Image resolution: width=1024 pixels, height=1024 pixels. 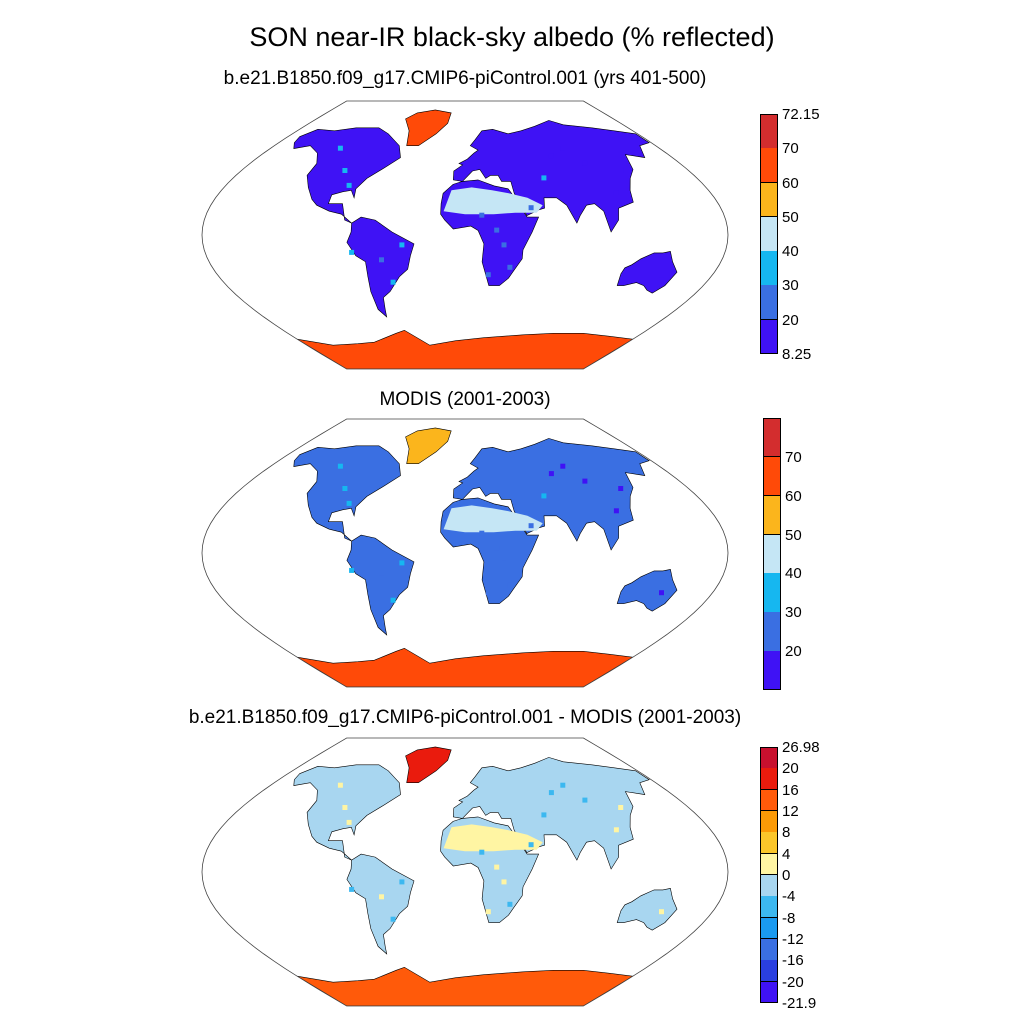 What do you see at coordinates (465, 399) in the screenshot?
I see `panel-obs-title: MODIS (2001-2003)` at bounding box center [465, 399].